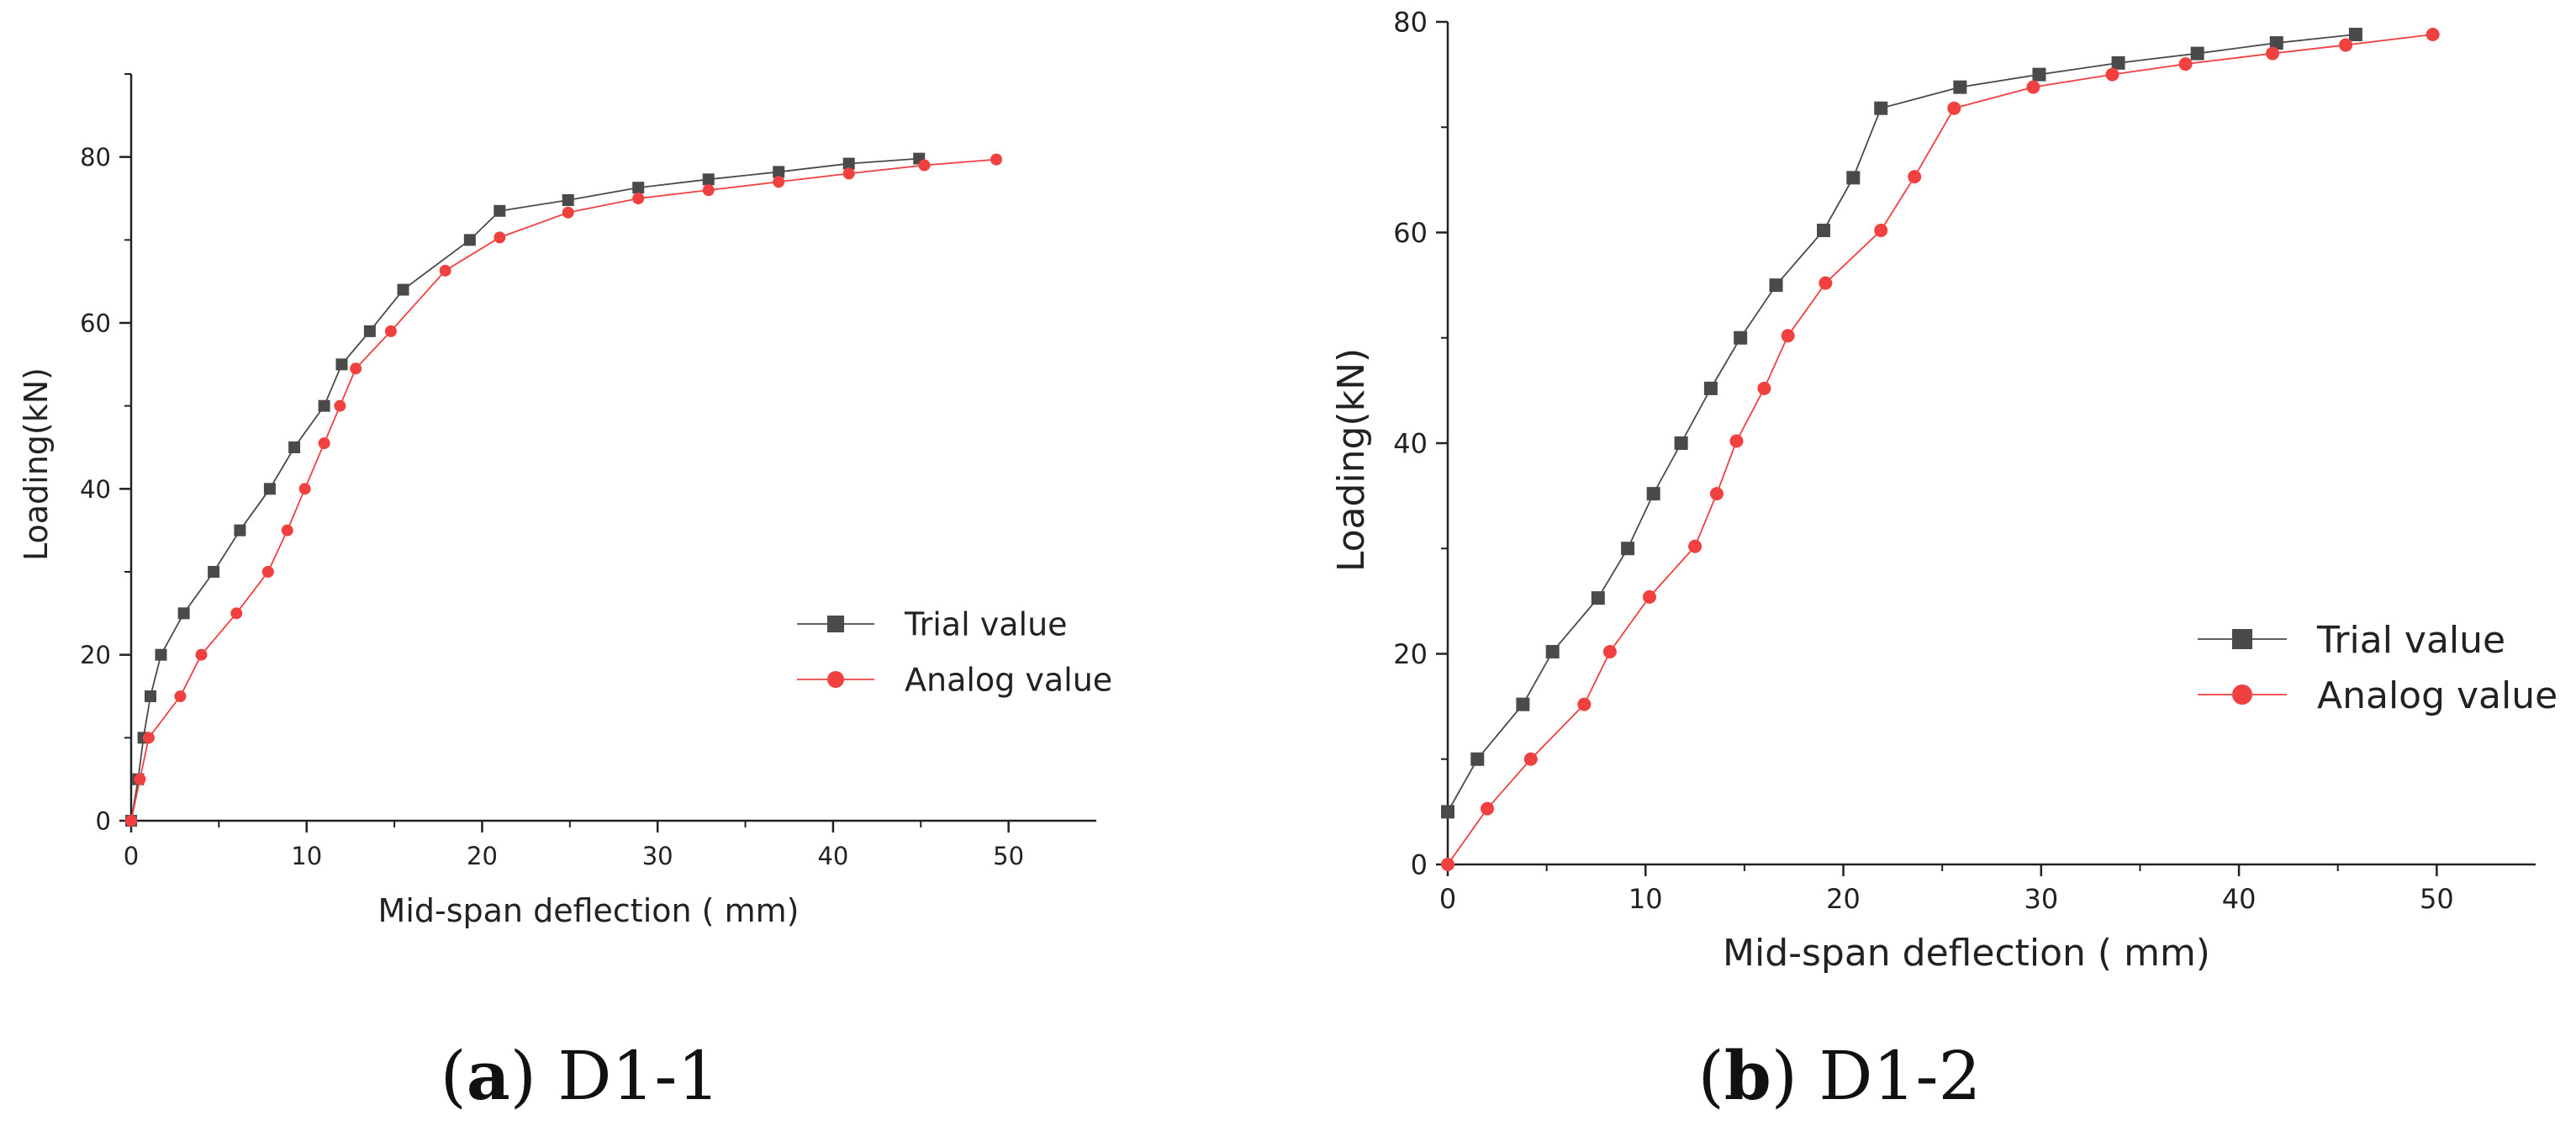 The image size is (2576, 1147). I want to click on chart-b-y-tick-label: 40, so click(1410, 444).